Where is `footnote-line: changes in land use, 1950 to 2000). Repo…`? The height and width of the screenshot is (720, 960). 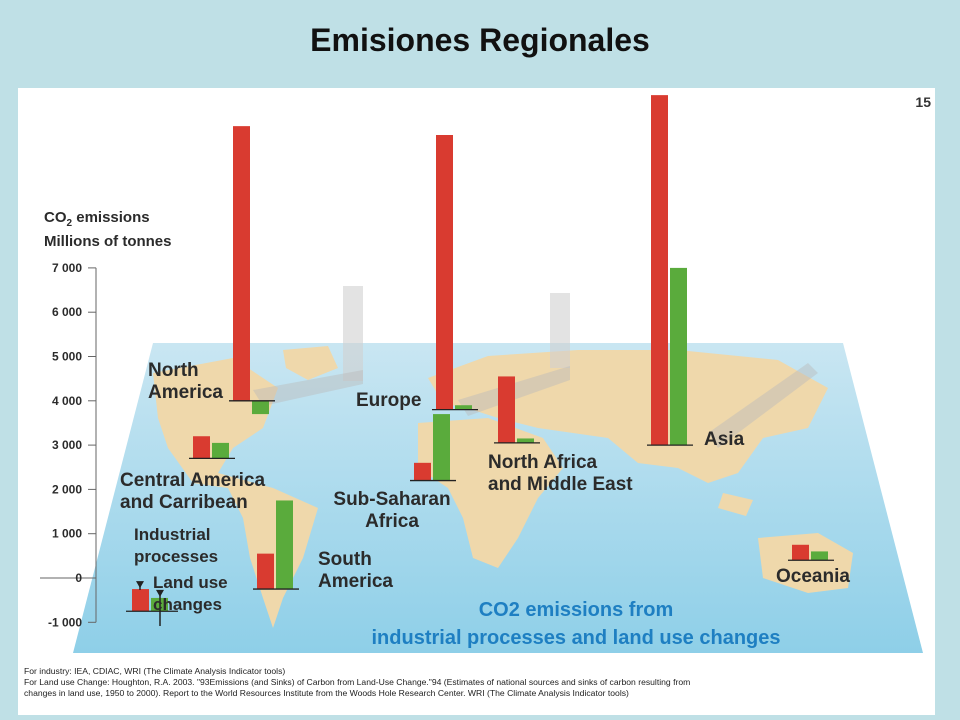 footnote-line: changes in land use, 1950 to 2000). Repo… is located at coordinates (326, 693).